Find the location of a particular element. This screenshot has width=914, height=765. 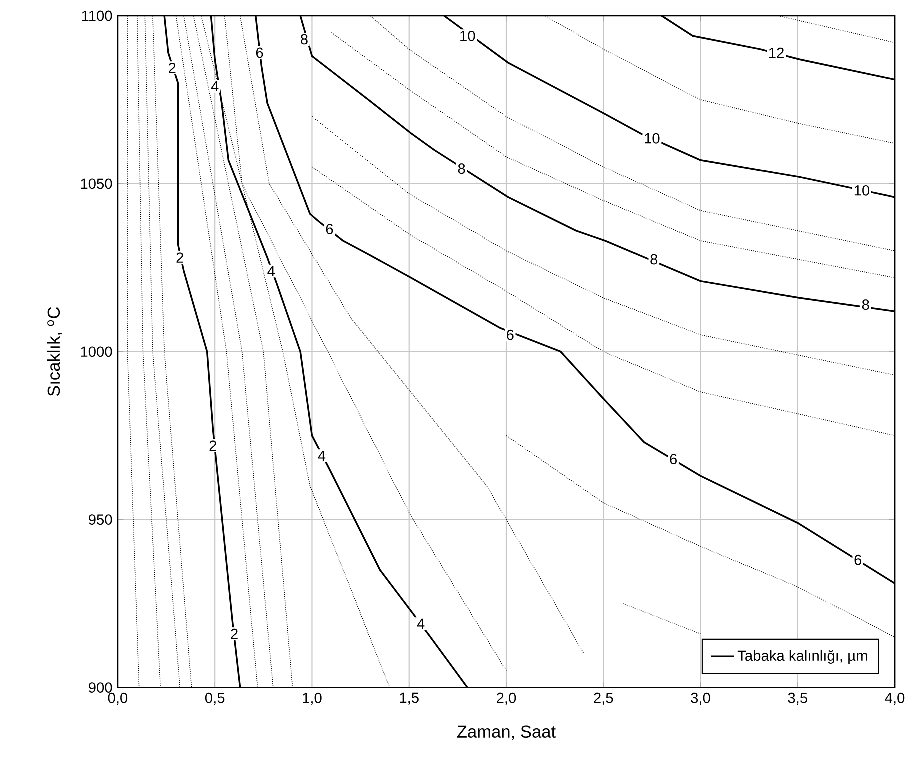

y-tick-label: 1000 is located at coordinates (96, 352).